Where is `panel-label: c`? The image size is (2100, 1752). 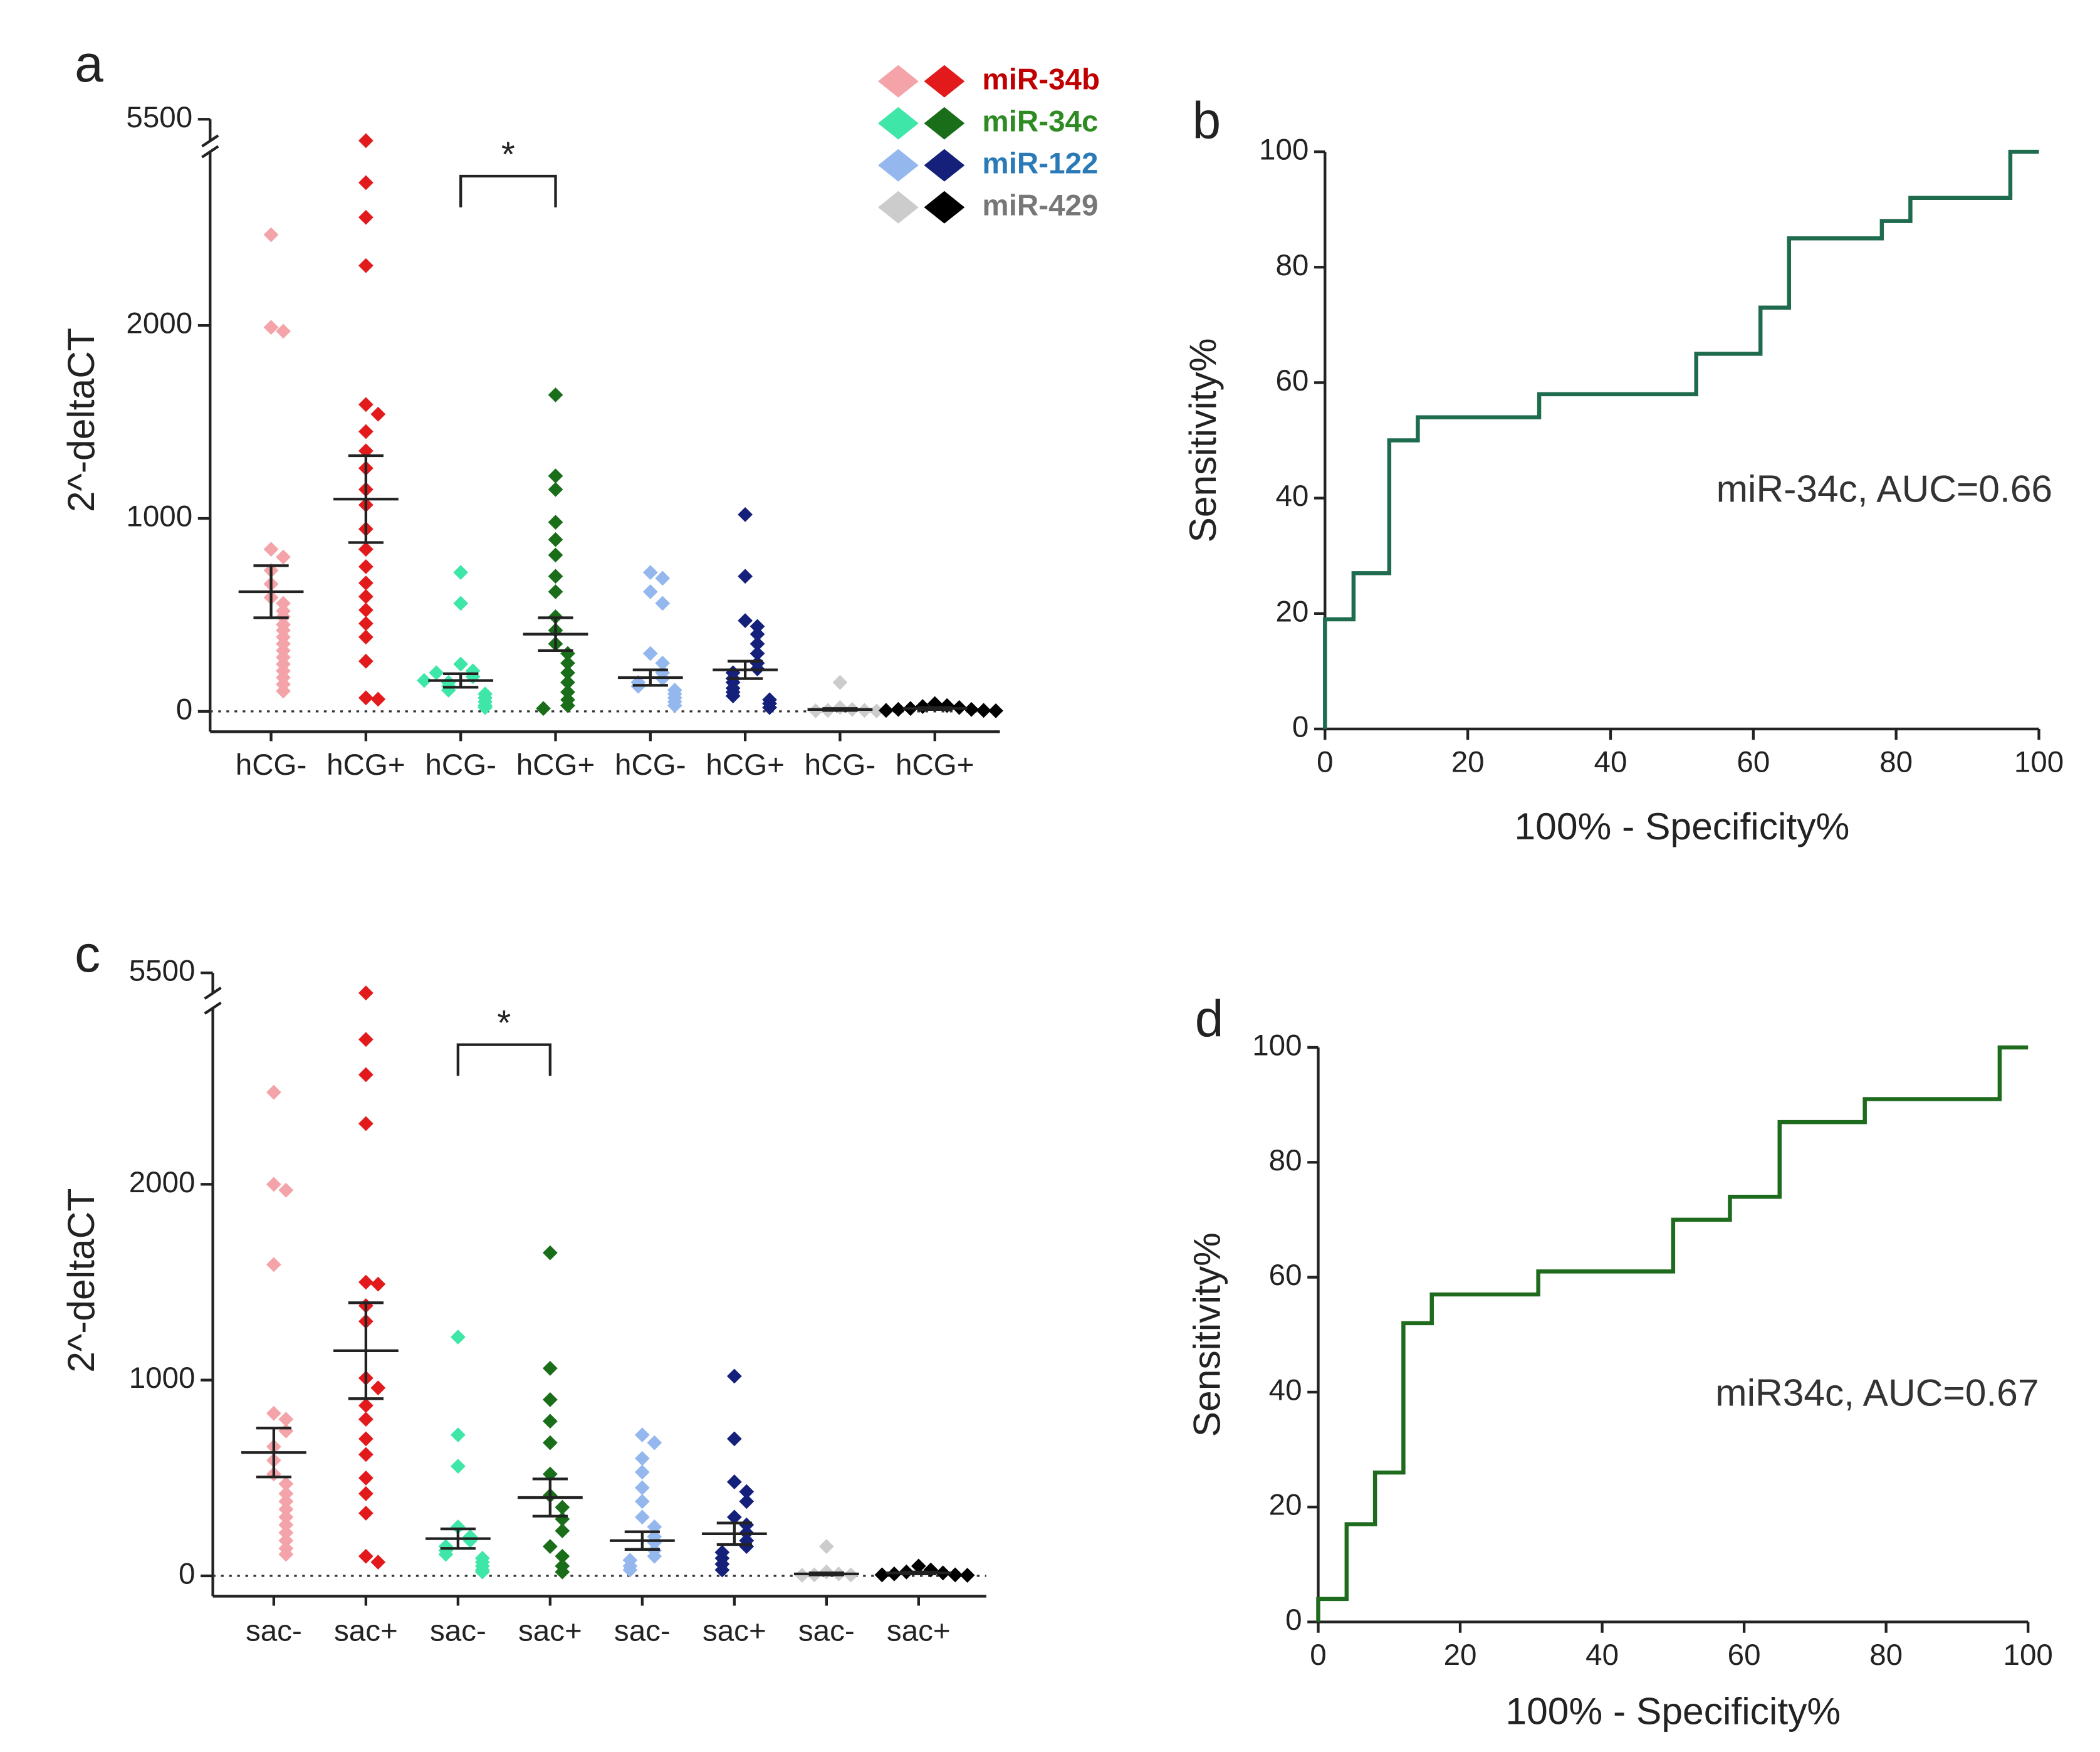 panel-label: c is located at coordinates (87, 955).